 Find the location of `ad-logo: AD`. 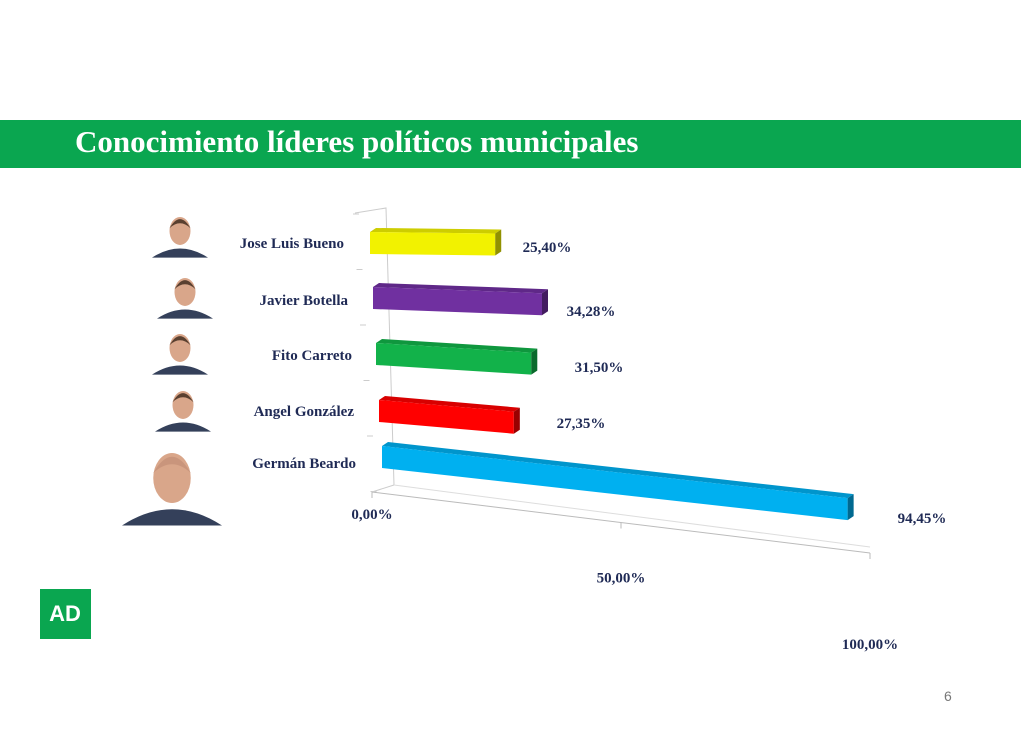

ad-logo: AD is located at coordinates (65, 614).